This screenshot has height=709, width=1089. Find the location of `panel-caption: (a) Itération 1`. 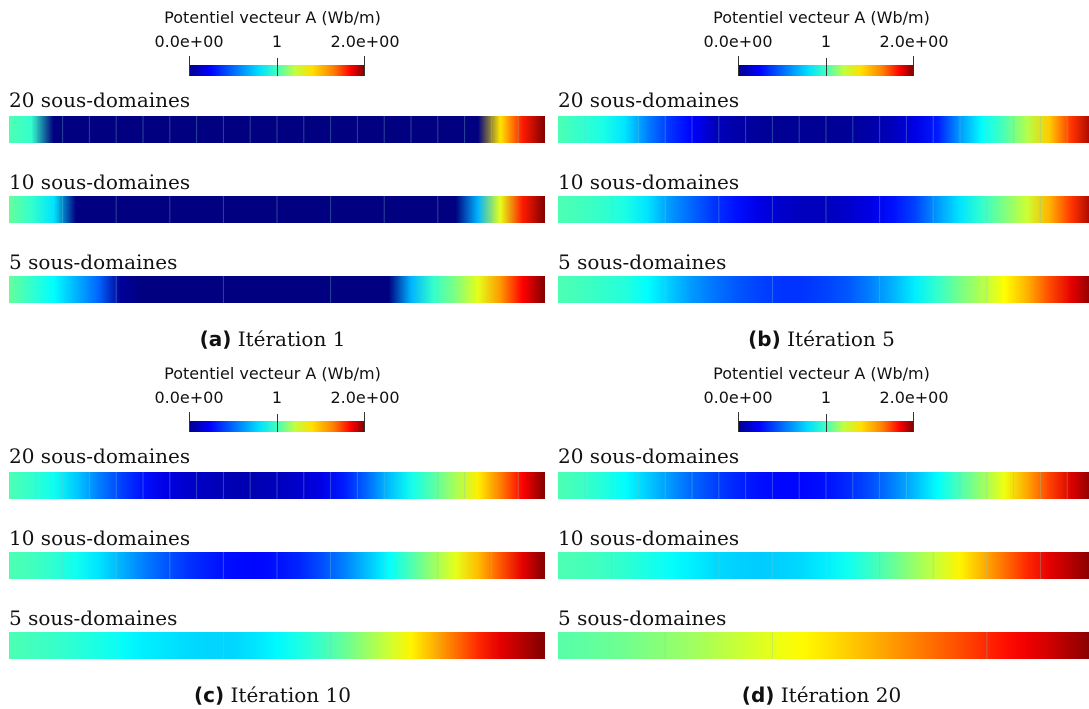

panel-caption: (a) Itération 1 is located at coordinates (272, 339).